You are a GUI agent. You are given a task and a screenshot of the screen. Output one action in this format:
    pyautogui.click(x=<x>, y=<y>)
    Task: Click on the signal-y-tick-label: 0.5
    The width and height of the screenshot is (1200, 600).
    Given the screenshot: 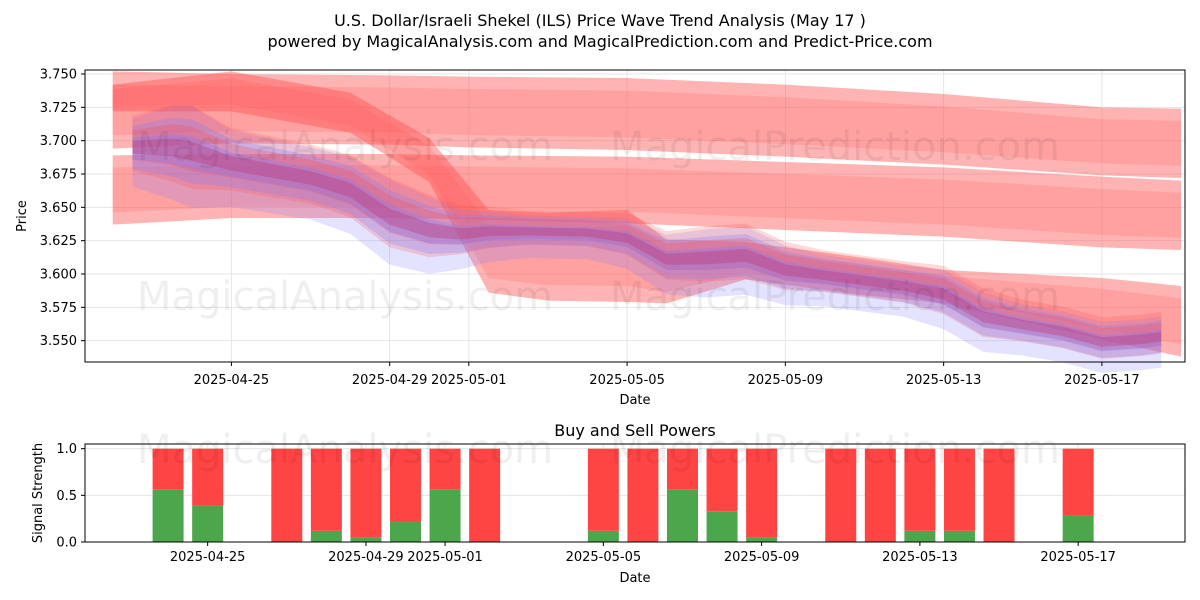 What is the action you would take?
    pyautogui.click(x=66, y=496)
    